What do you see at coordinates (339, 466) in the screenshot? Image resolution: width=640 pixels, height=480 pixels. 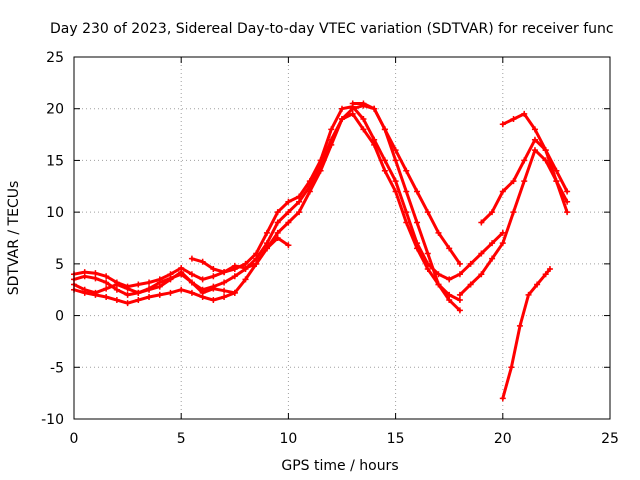 I see `x-axis-label: GPS time / hours` at bounding box center [339, 466].